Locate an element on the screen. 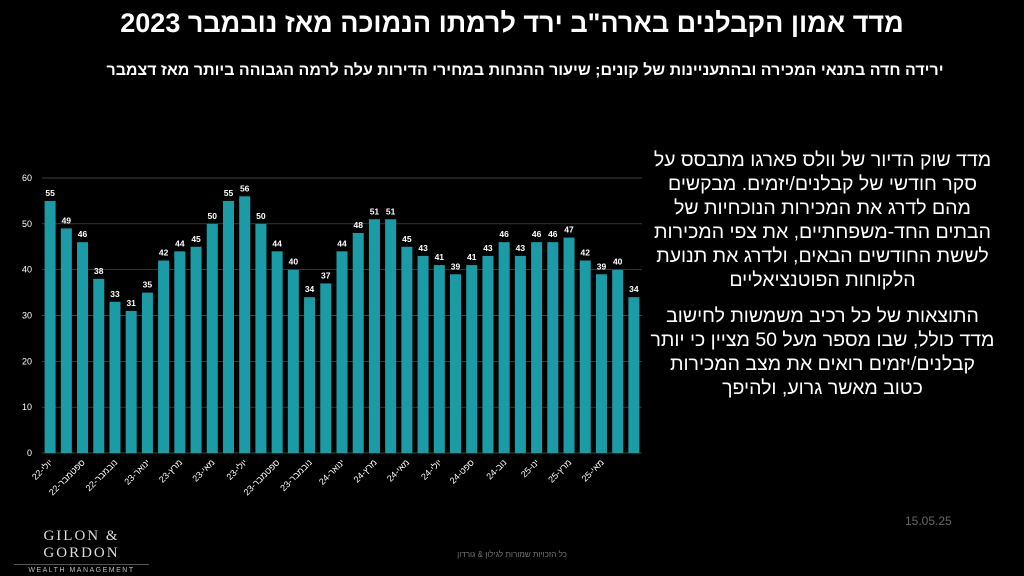 The image size is (1024, 576). data-label: 50 is located at coordinates (261, 216).